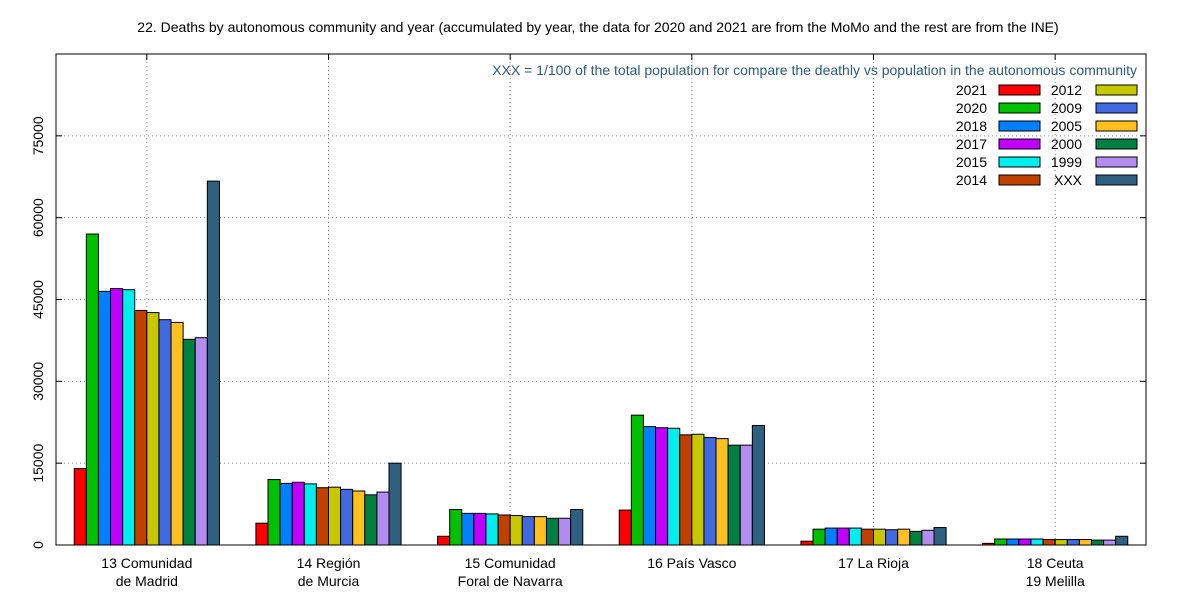 The image size is (1200, 605). Describe the element at coordinates (38, 299) in the screenshot. I see `y-tick-label: 45000` at that location.